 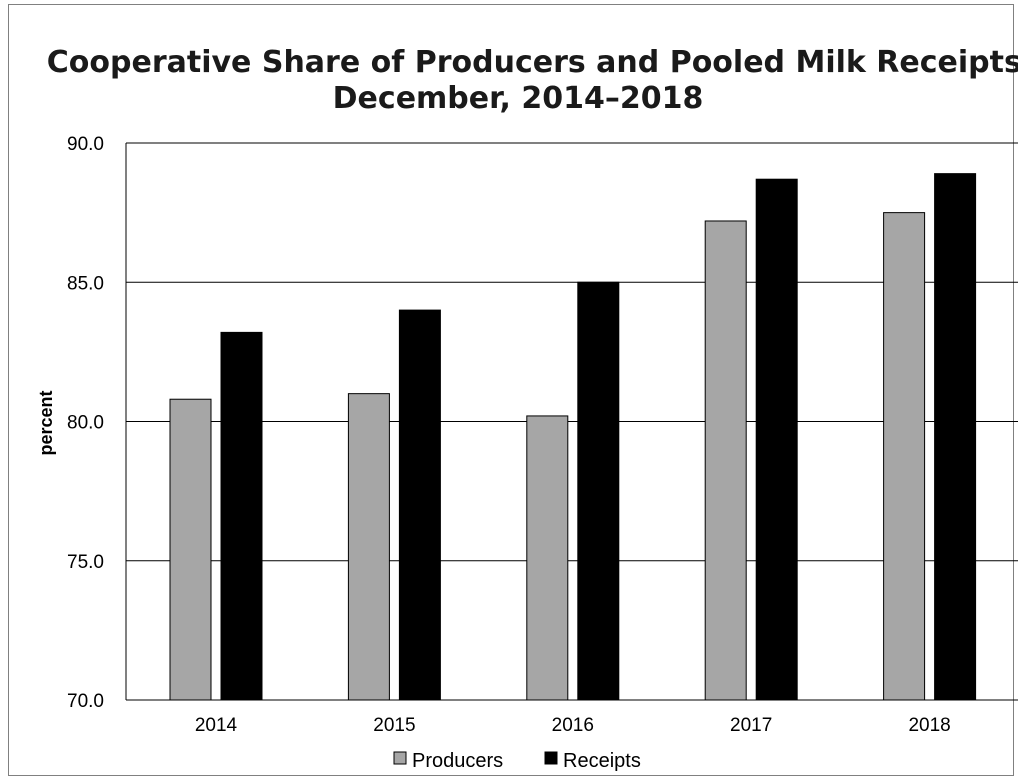 I want to click on bar-producers-2016, so click(x=547, y=558).